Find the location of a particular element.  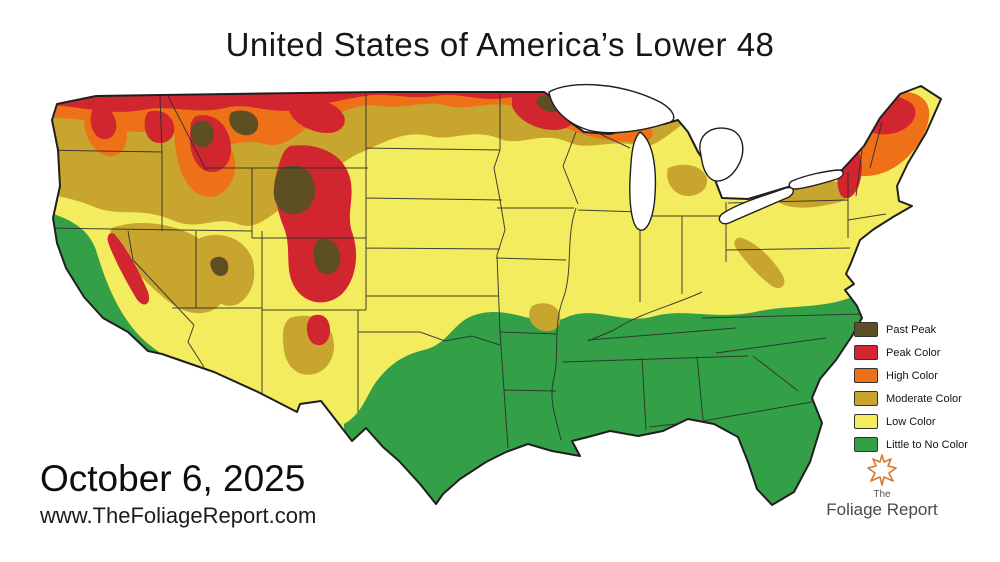

maple-leaf-icon is located at coordinates (882, 470).